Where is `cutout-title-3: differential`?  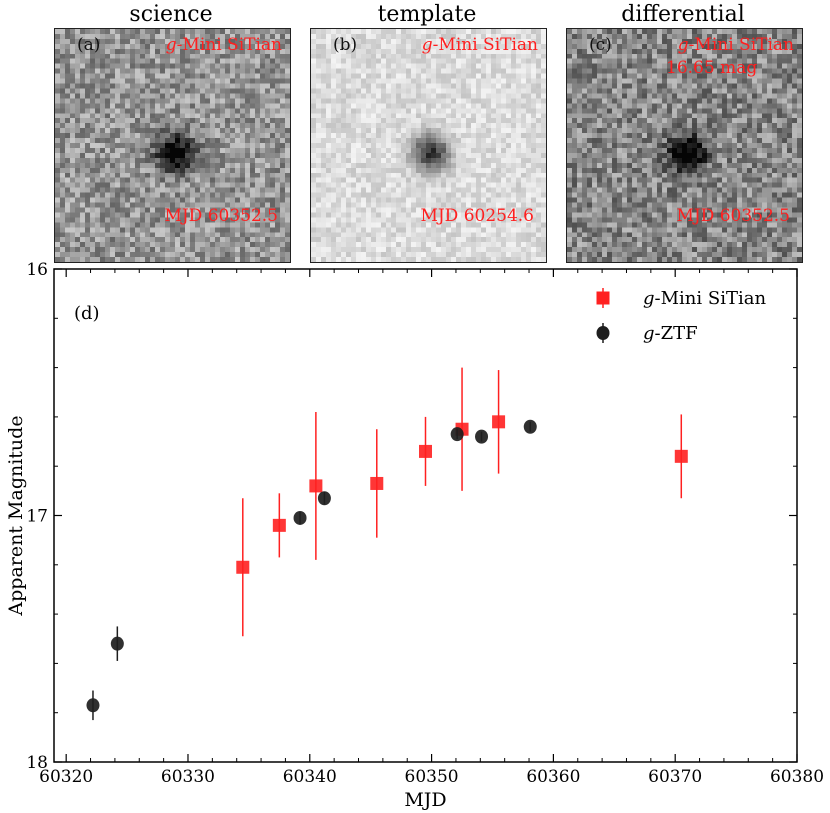 cutout-title-3: differential is located at coordinates (683, 14).